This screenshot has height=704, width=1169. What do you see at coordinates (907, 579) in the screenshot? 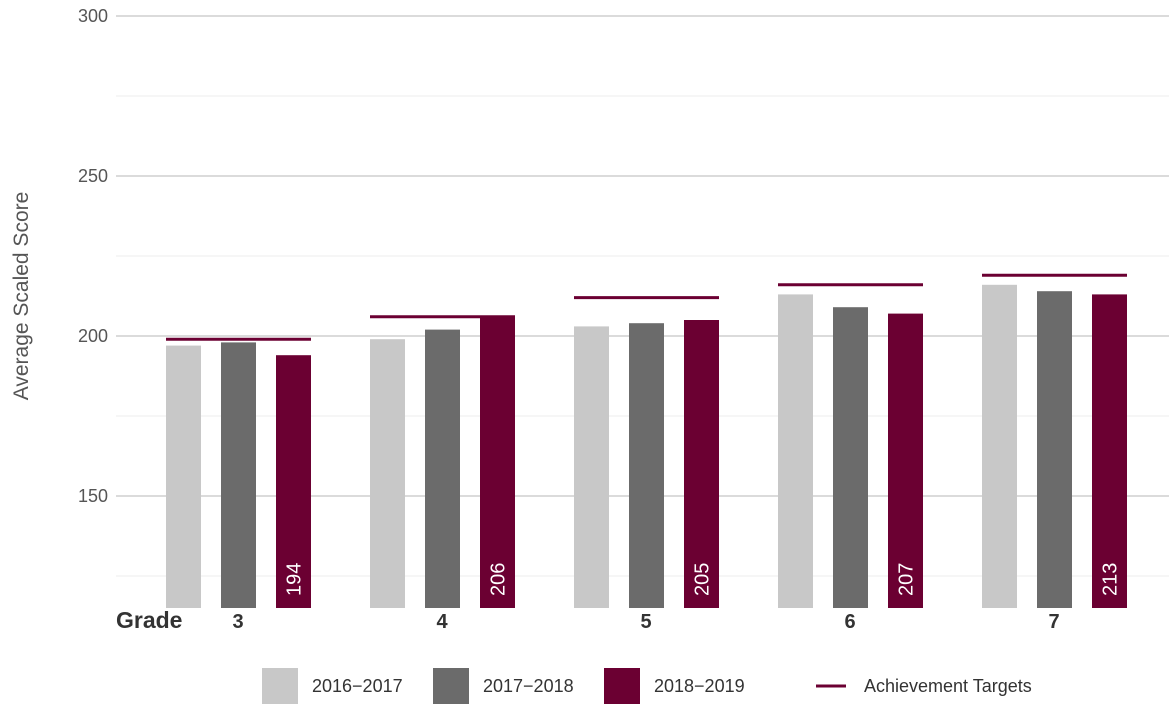
I see `data-label: 207` at bounding box center [907, 579].